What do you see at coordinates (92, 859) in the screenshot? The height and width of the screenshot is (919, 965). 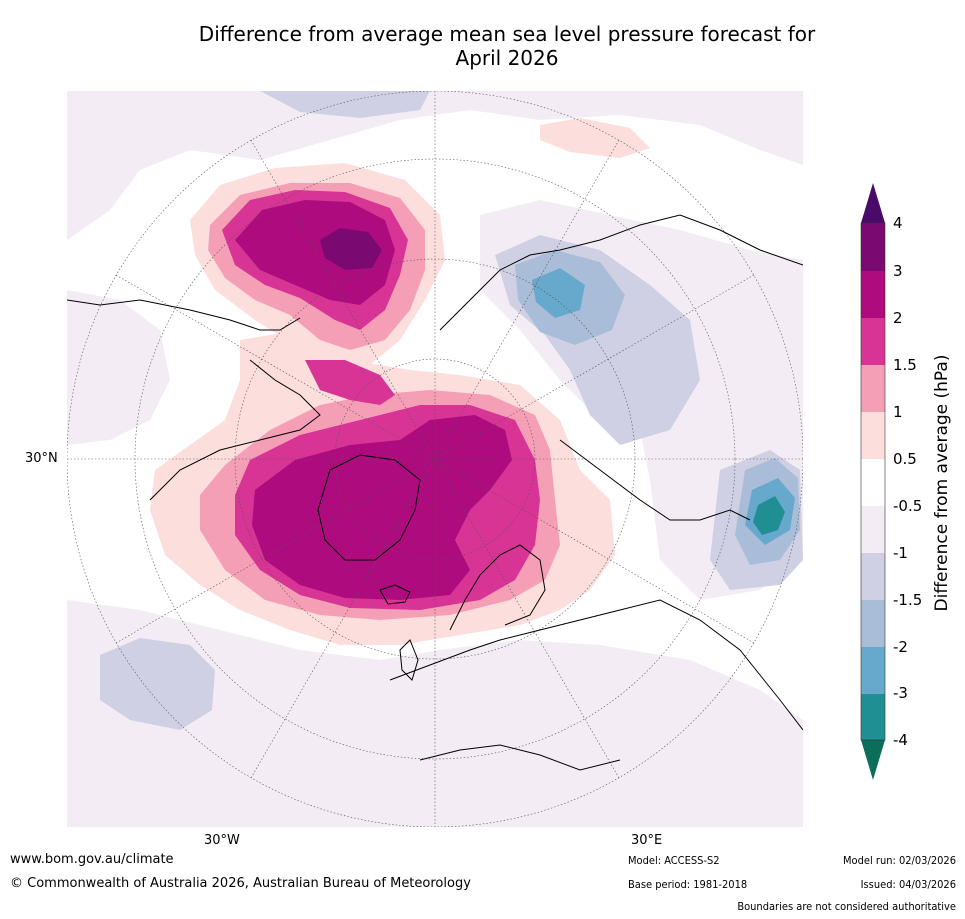 I see `footer-website: www.bom.gov.au/climate` at bounding box center [92, 859].